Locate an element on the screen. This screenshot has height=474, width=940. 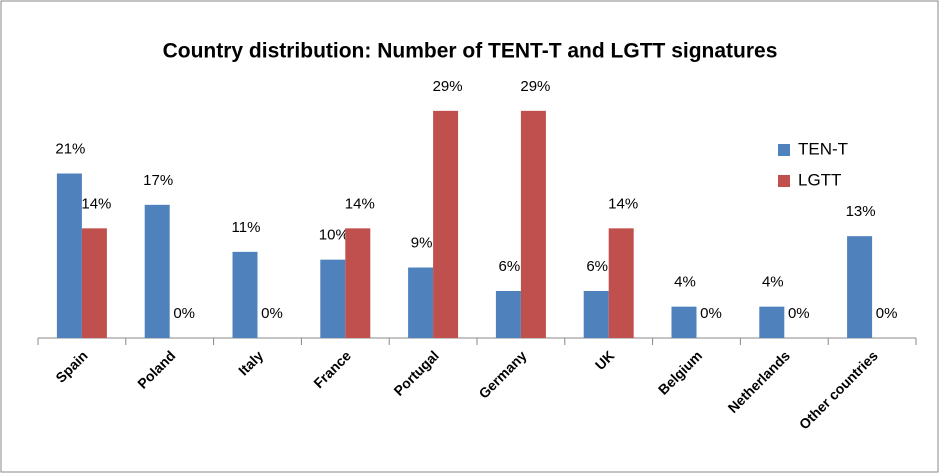
value-label: 21% is located at coordinates (70, 148).